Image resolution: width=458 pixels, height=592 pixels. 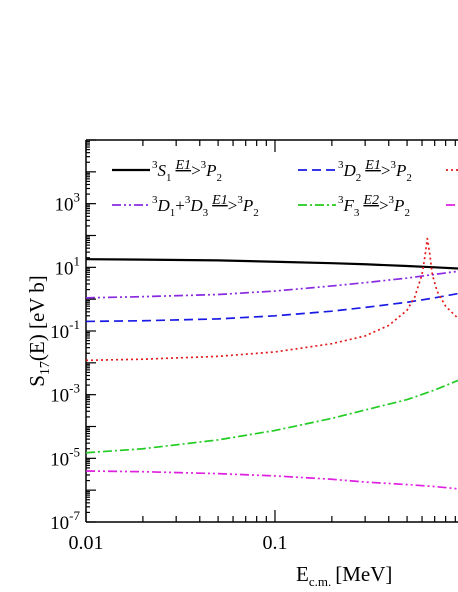 What do you see at coordinates (302, 574) in the screenshot?
I see `x-axis-label-main: E` at bounding box center [302, 574].